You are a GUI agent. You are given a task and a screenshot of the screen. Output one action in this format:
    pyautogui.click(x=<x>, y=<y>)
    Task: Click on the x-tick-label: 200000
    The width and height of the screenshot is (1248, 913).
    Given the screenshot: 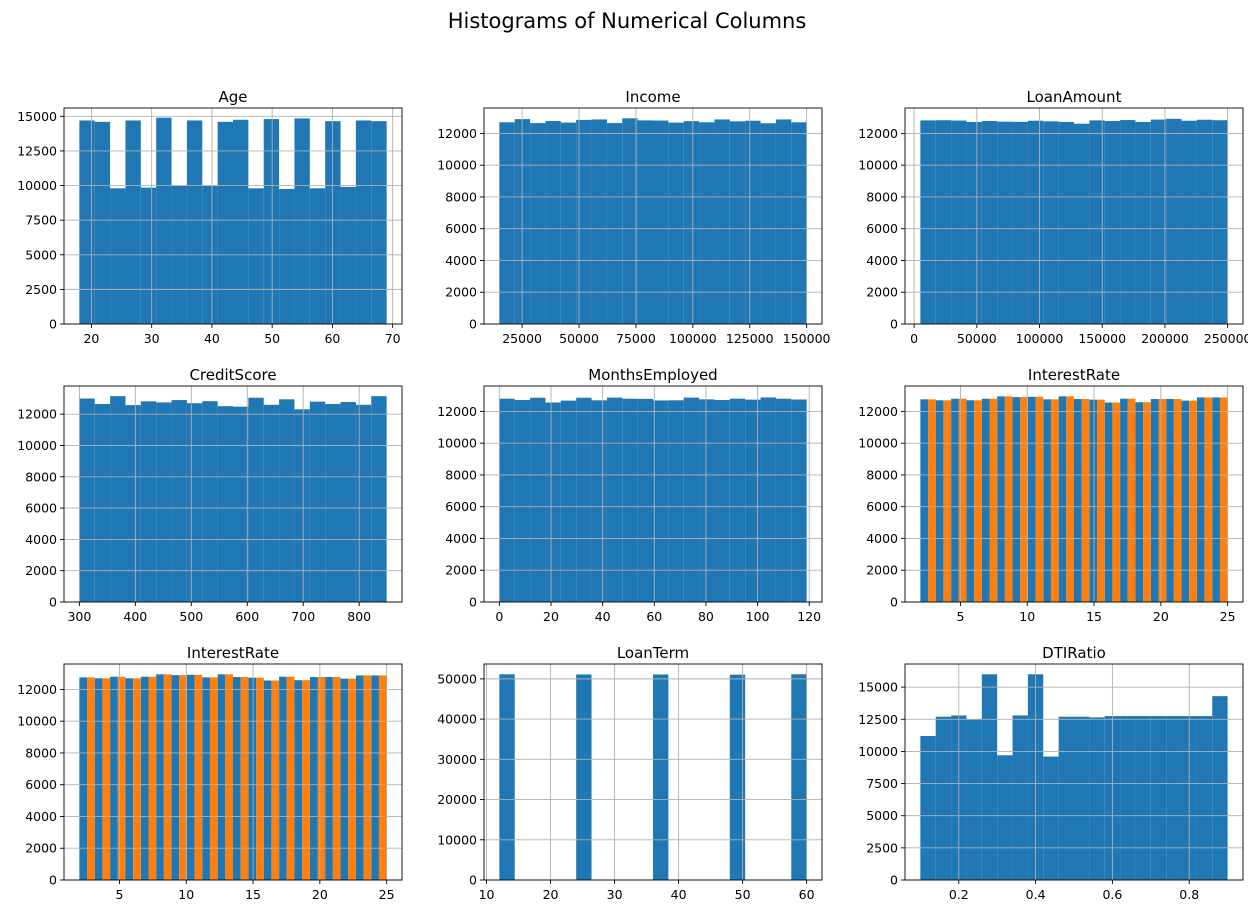 What is the action you would take?
    pyautogui.click(x=1165, y=338)
    